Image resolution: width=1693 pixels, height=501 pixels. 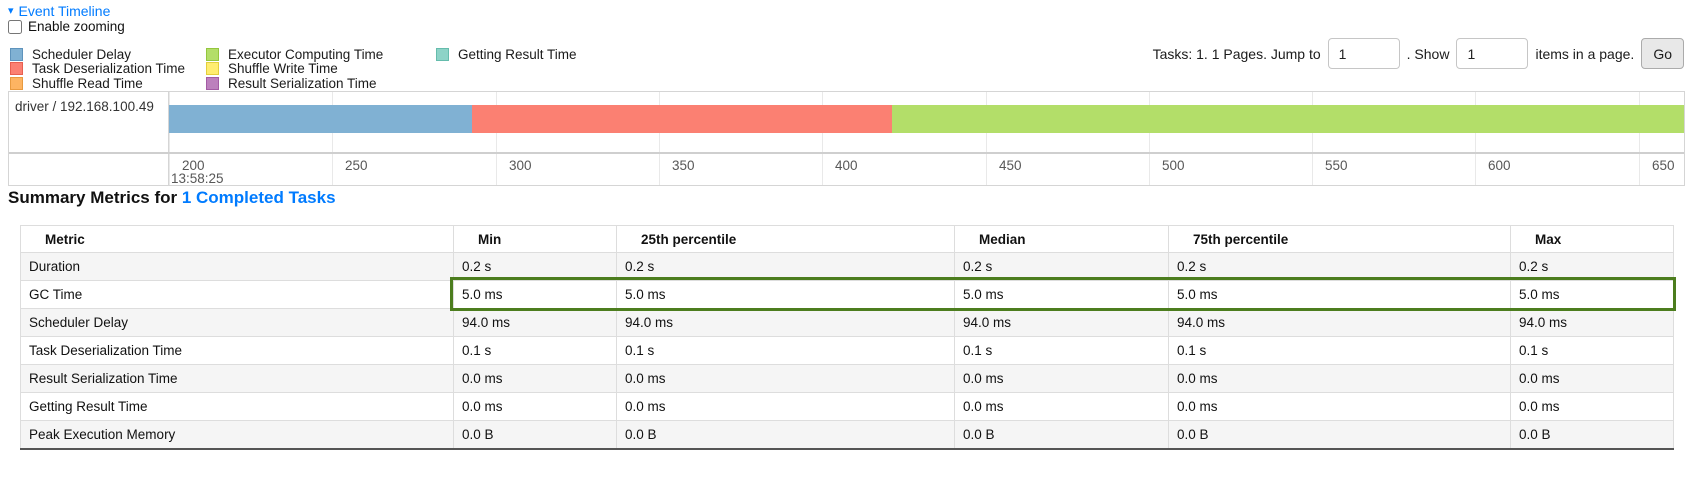 I want to click on items-in-page-text: items in a page., so click(x=1585, y=53).